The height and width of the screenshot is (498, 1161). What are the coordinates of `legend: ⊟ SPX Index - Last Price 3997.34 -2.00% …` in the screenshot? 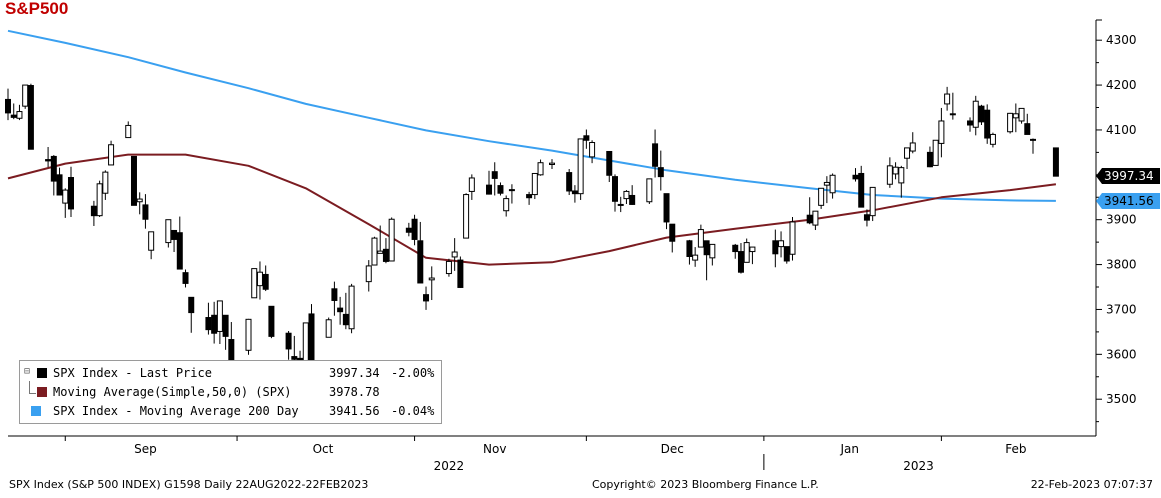 It's located at (230, 392).